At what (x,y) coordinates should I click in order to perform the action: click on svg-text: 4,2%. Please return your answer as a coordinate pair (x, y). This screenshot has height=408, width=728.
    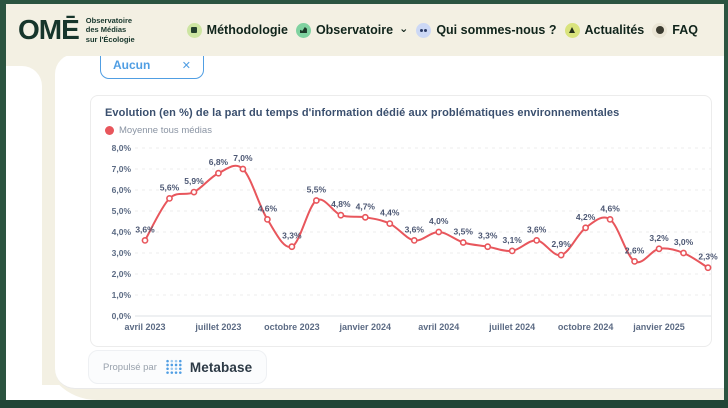
    Looking at the image, I should click on (586, 217).